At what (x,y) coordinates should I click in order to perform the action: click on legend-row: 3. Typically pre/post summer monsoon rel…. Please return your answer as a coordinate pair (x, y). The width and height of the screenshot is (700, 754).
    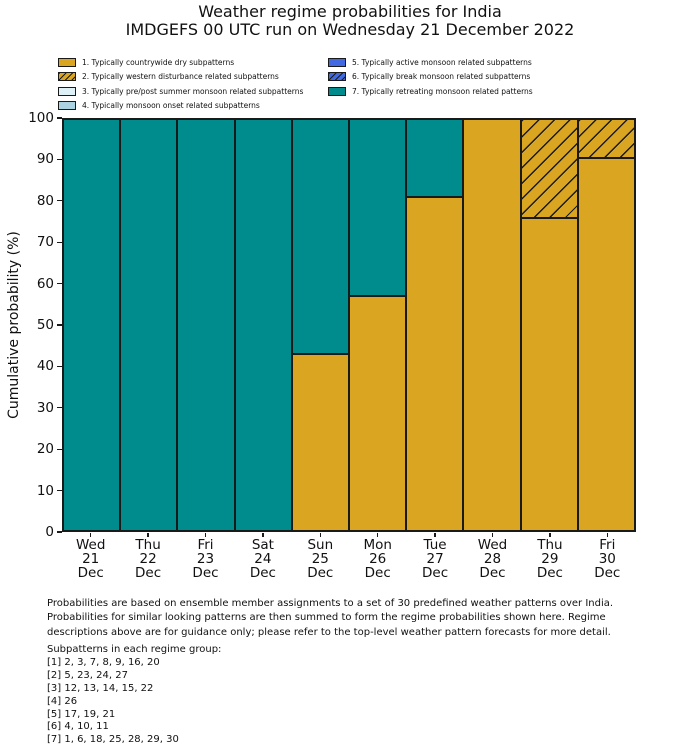
    Looking at the image, I should click on (180, 91).